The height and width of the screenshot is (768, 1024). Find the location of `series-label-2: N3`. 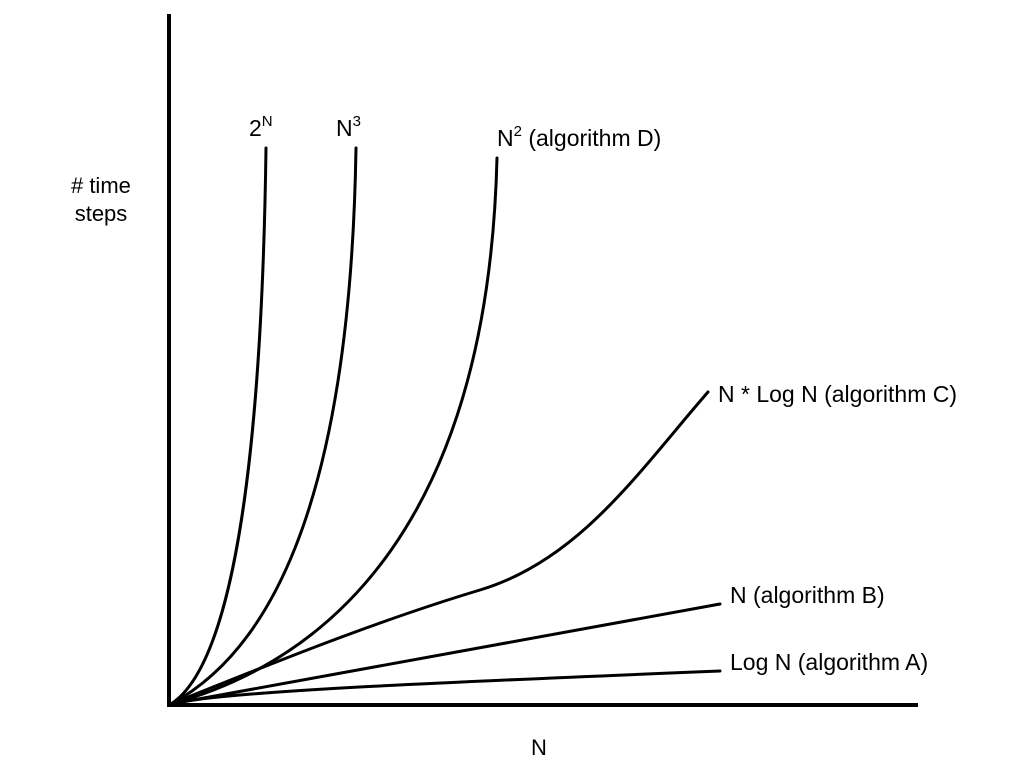

series-label-2: N3 is located at coordinates (348, 127).